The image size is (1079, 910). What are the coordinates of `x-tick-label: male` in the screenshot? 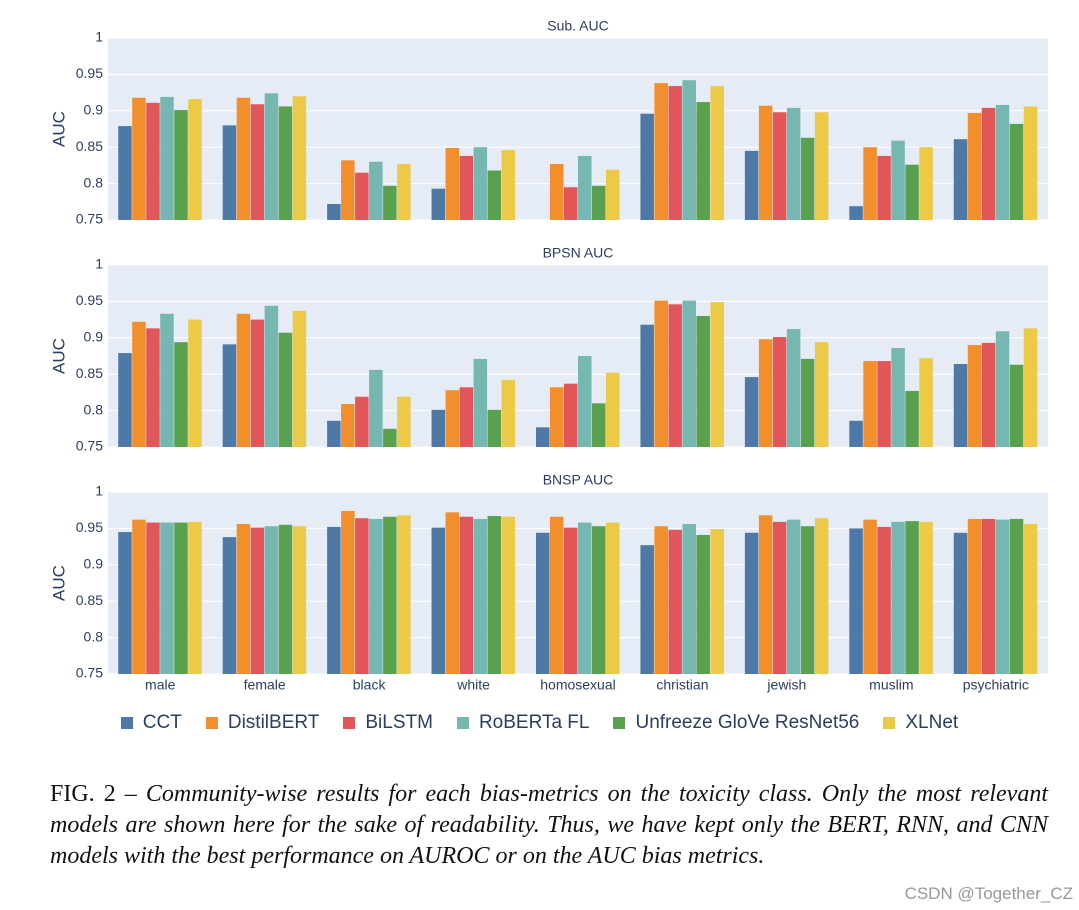 It's located at (160, 685).